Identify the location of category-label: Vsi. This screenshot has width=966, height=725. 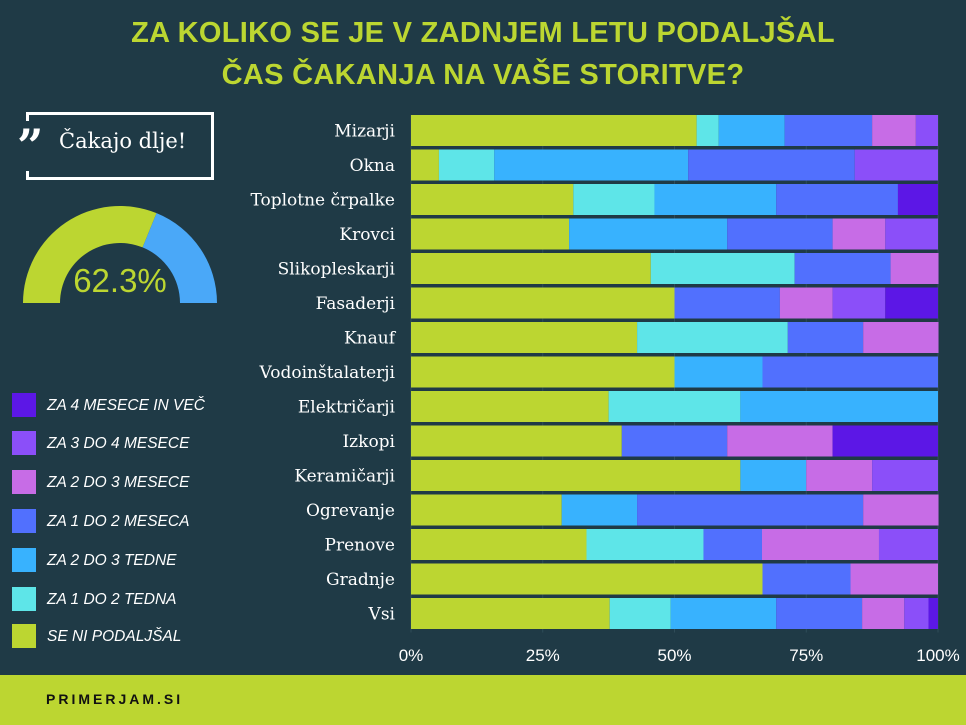
(382, 615).